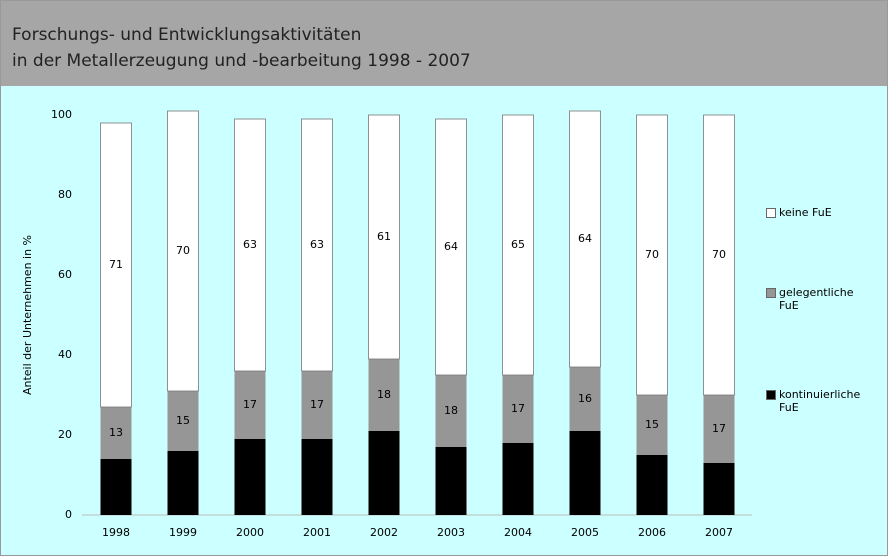 The height and width of the screenshot is (556, 888). What do you see at coordinates (65, 194) in the screenshot?
I see `y-tick-label: 80` at bounding box center [65, 194].